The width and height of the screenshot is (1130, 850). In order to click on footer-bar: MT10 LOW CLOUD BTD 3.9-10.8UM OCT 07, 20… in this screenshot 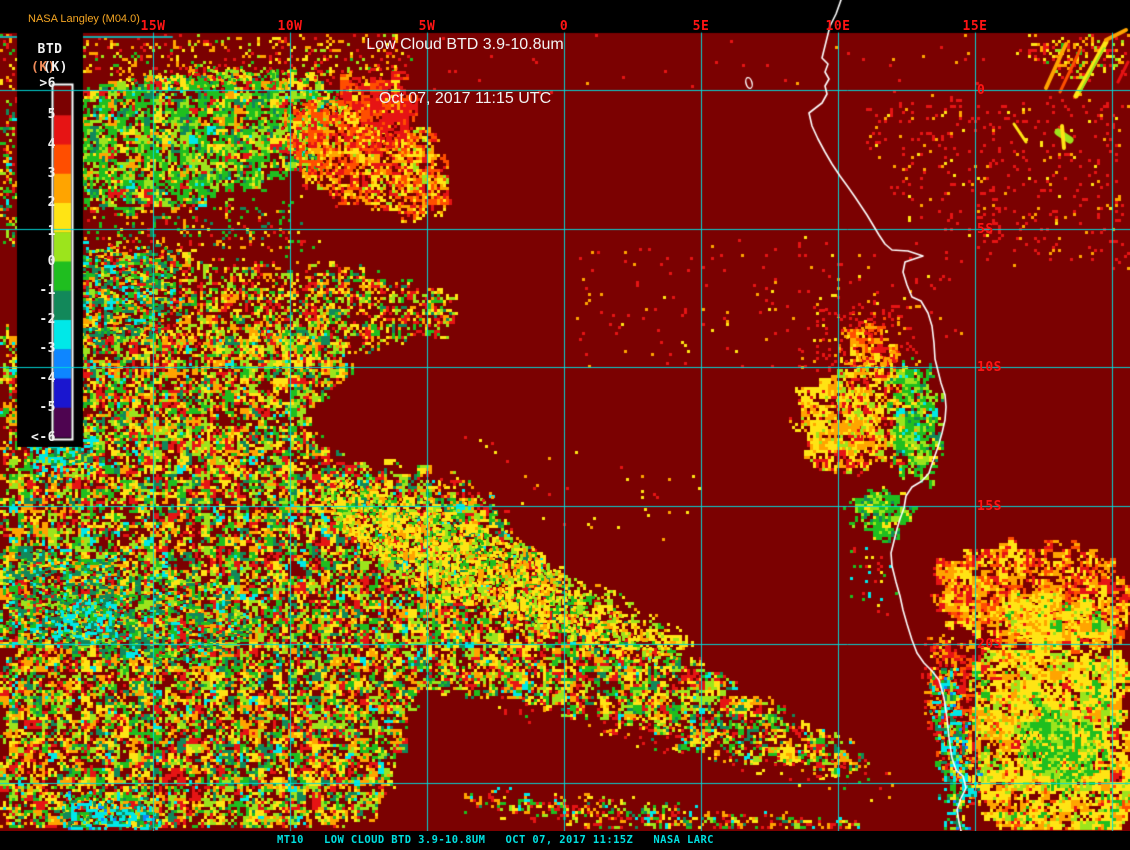, I will do `click(565, 840)`.